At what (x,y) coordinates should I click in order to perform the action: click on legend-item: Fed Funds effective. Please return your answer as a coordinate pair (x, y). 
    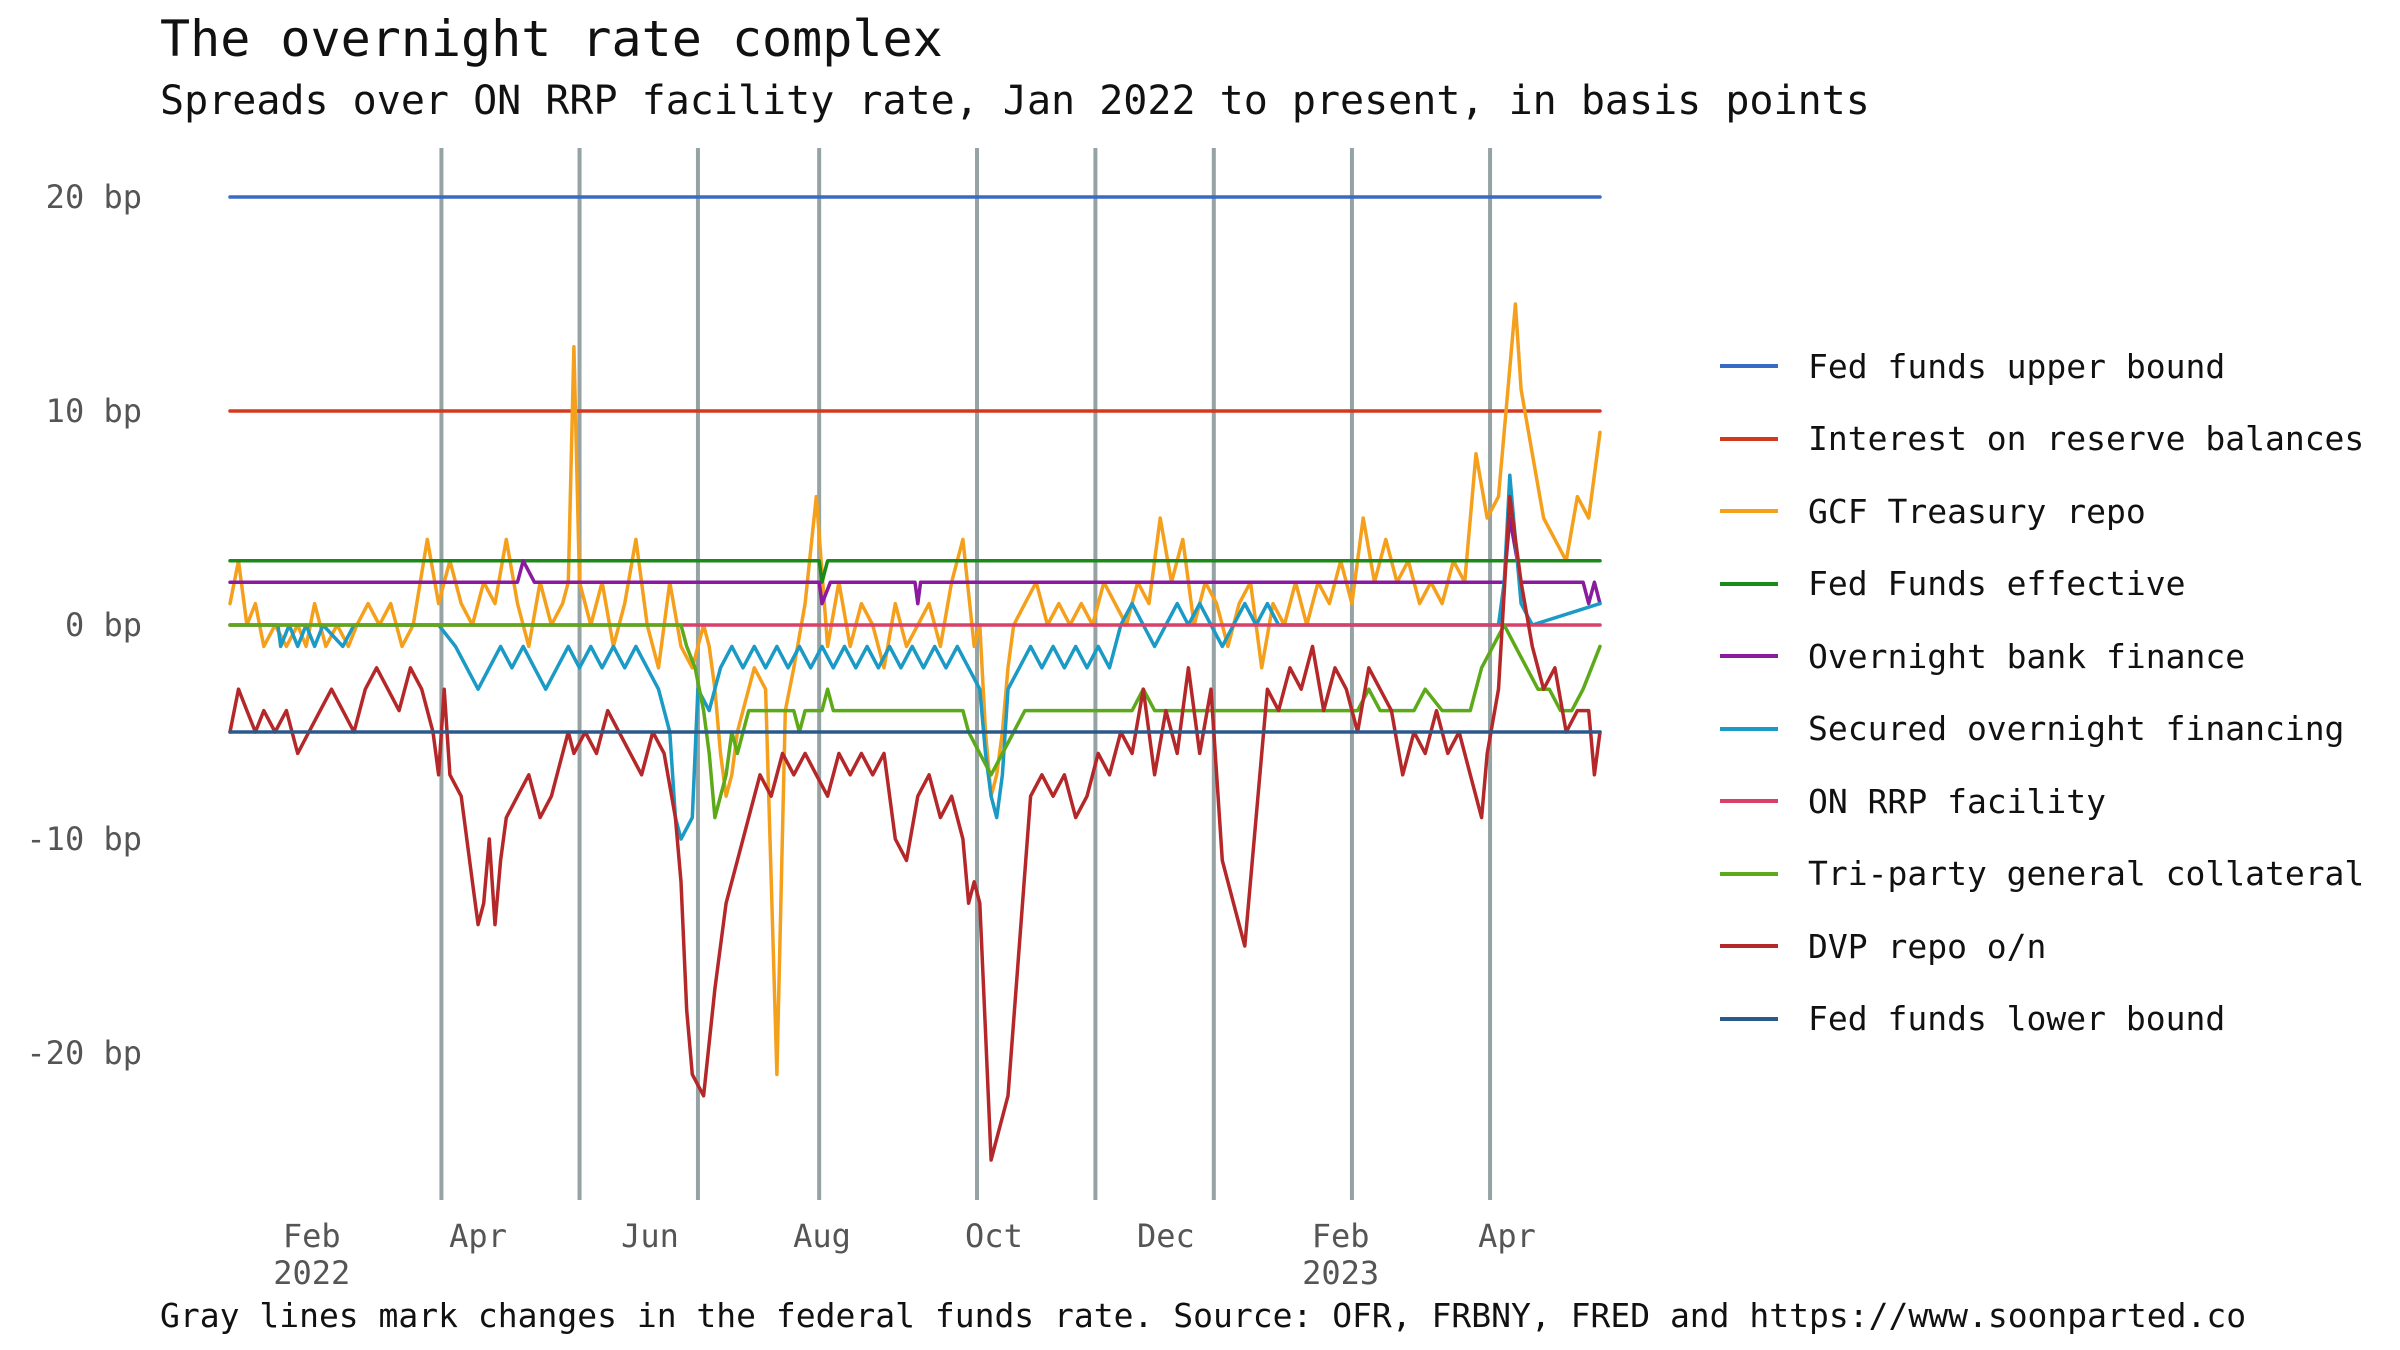
    Looking at the image, I should click on (2042, 584).